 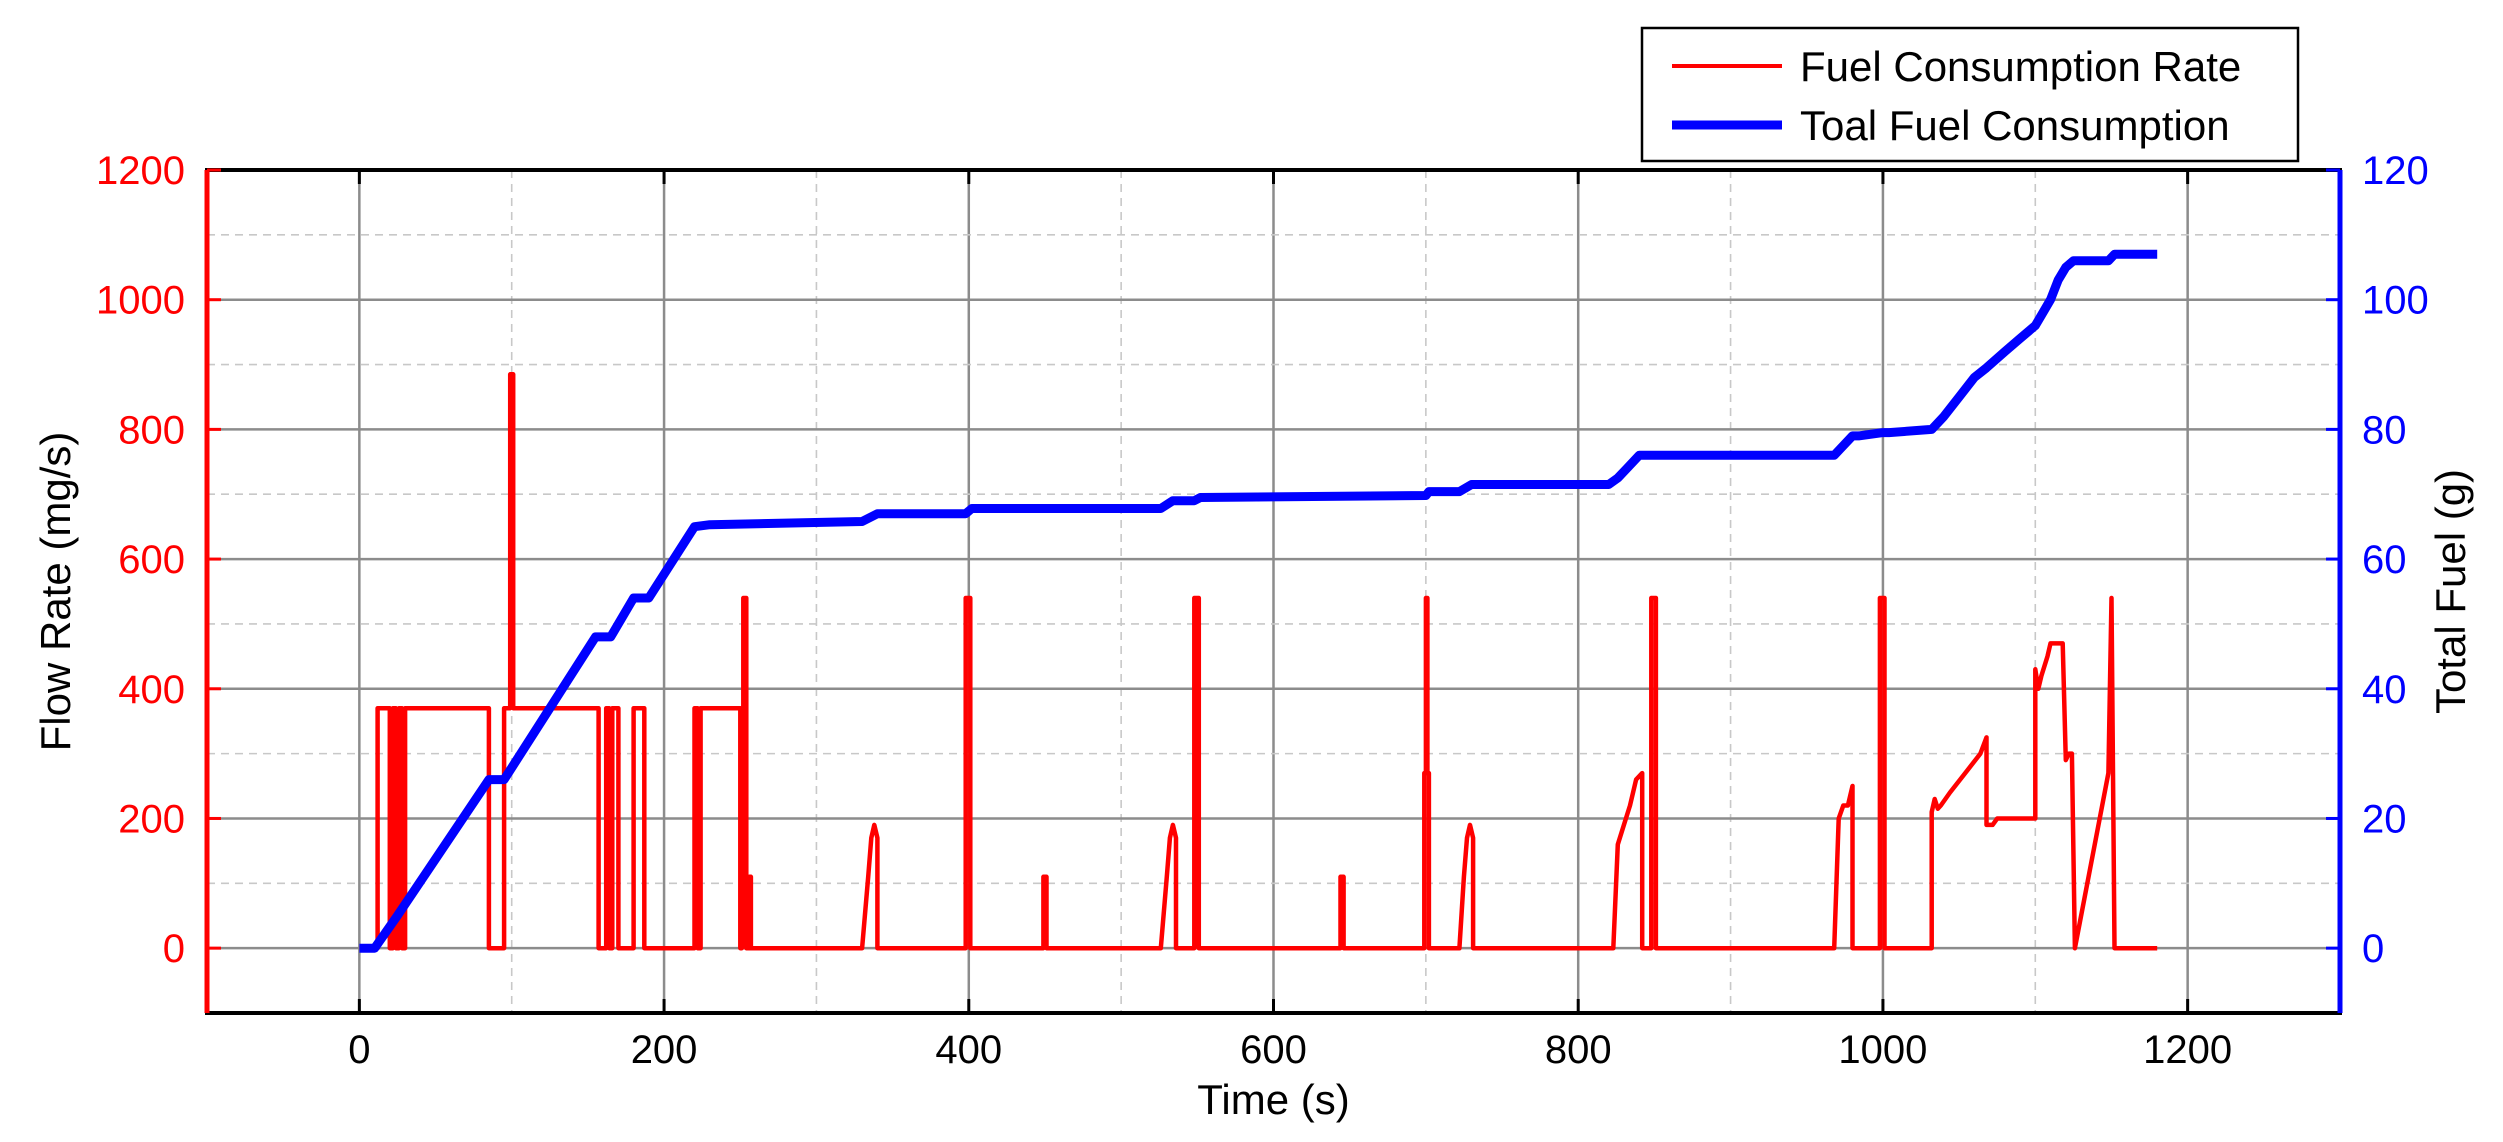 I want to click on legend-box, so click(x=1970, y=94).